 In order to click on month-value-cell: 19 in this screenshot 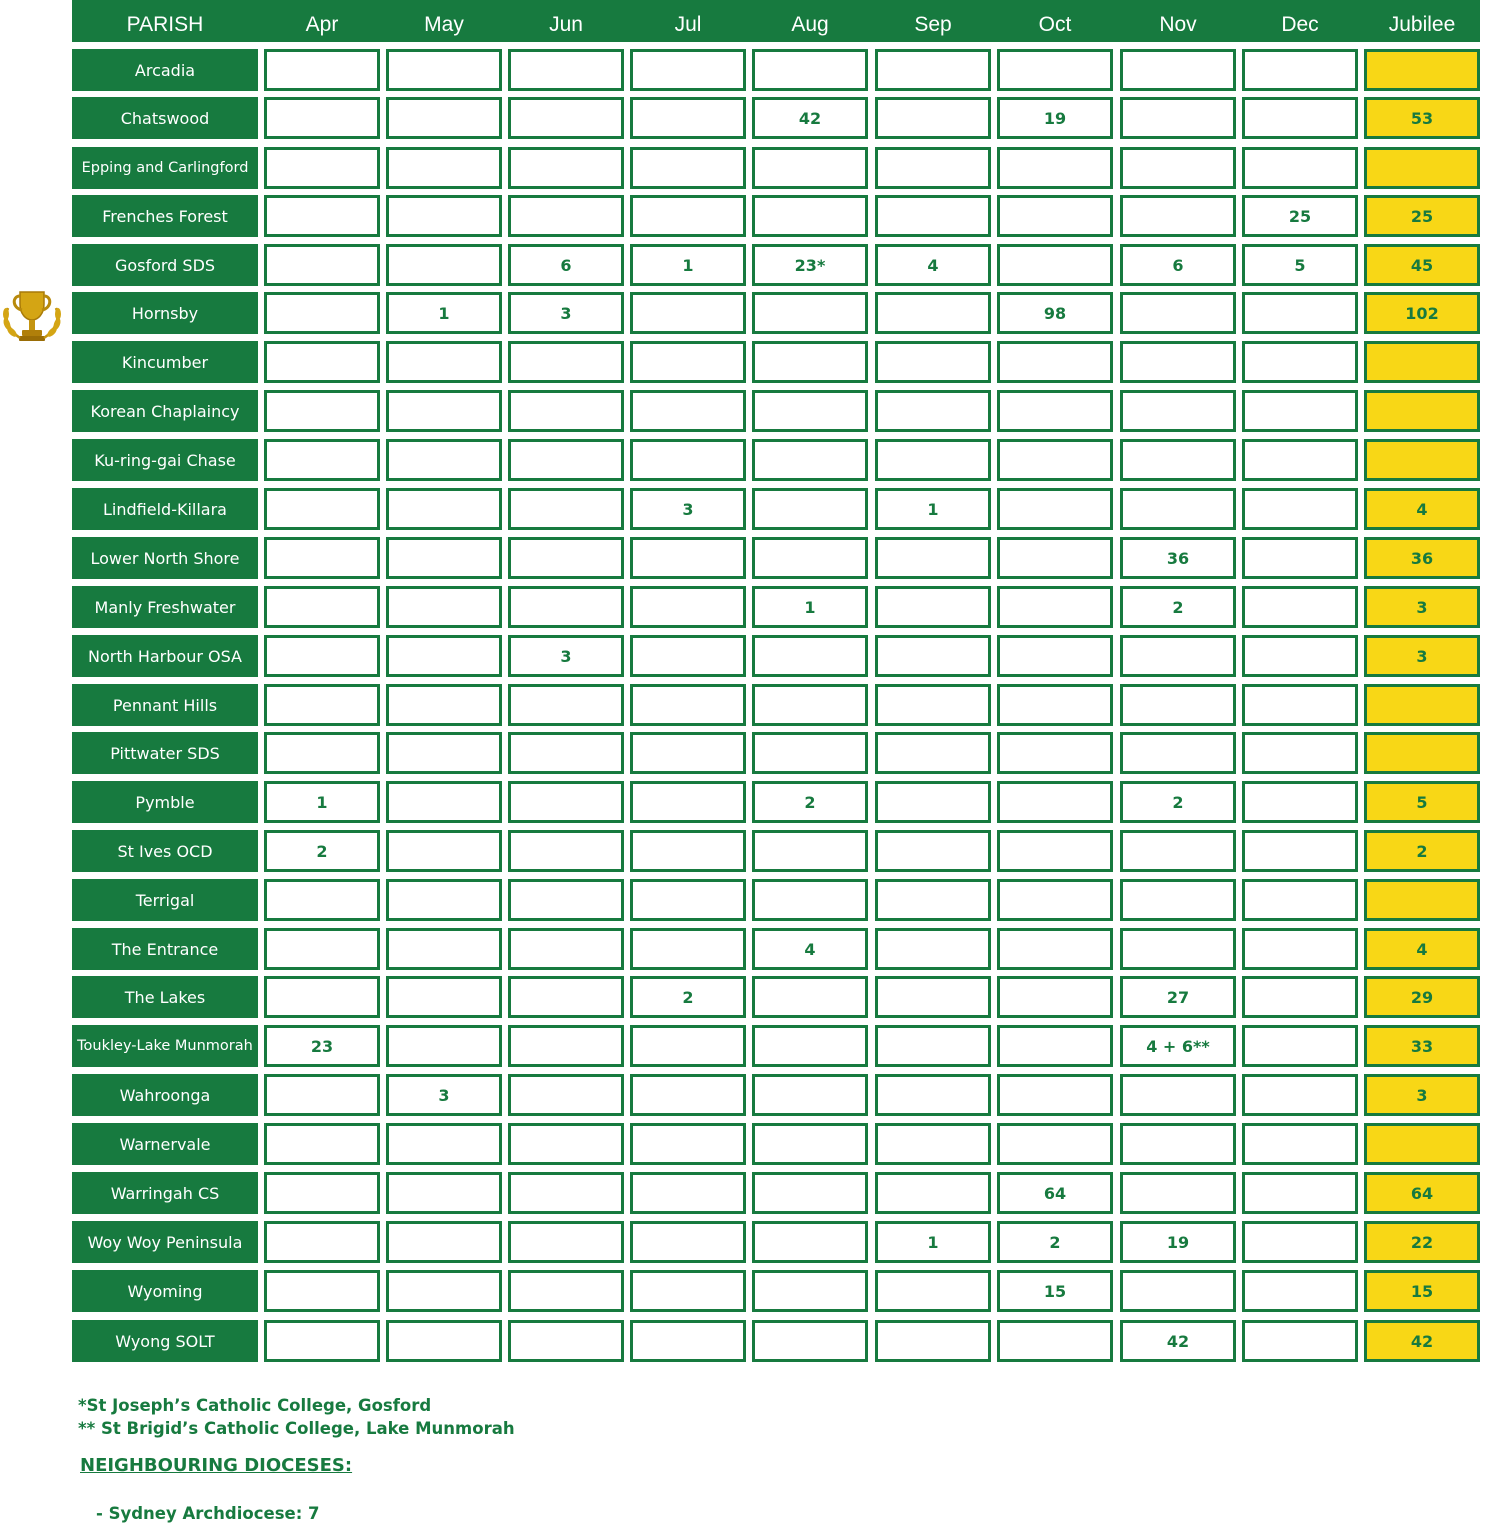, I will do `click(1055, 118)`.